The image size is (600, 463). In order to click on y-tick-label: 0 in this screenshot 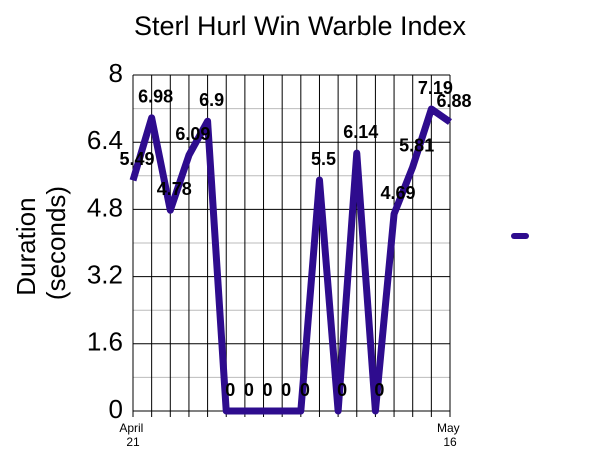, I will do `click(116, 409)`.